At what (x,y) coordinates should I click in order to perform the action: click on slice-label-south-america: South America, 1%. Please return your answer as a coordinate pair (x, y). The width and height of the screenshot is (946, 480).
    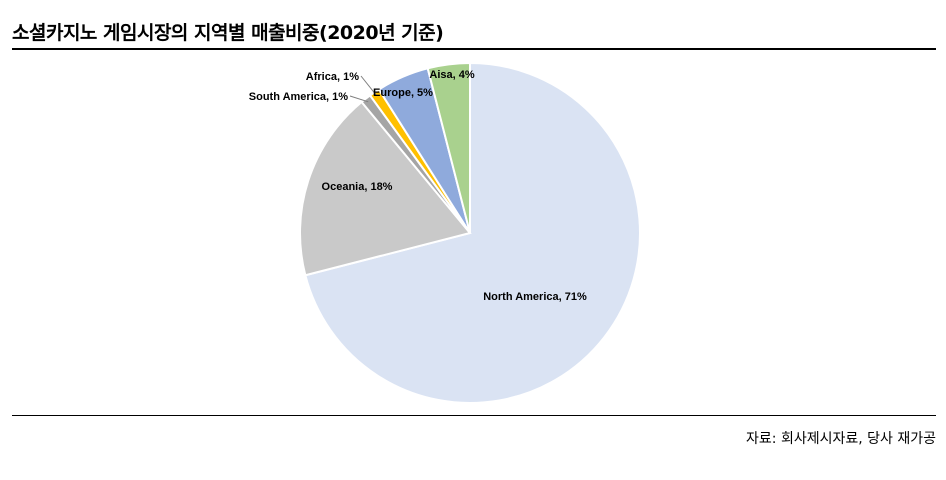
    Looking at the image, I should click on (298, 97).